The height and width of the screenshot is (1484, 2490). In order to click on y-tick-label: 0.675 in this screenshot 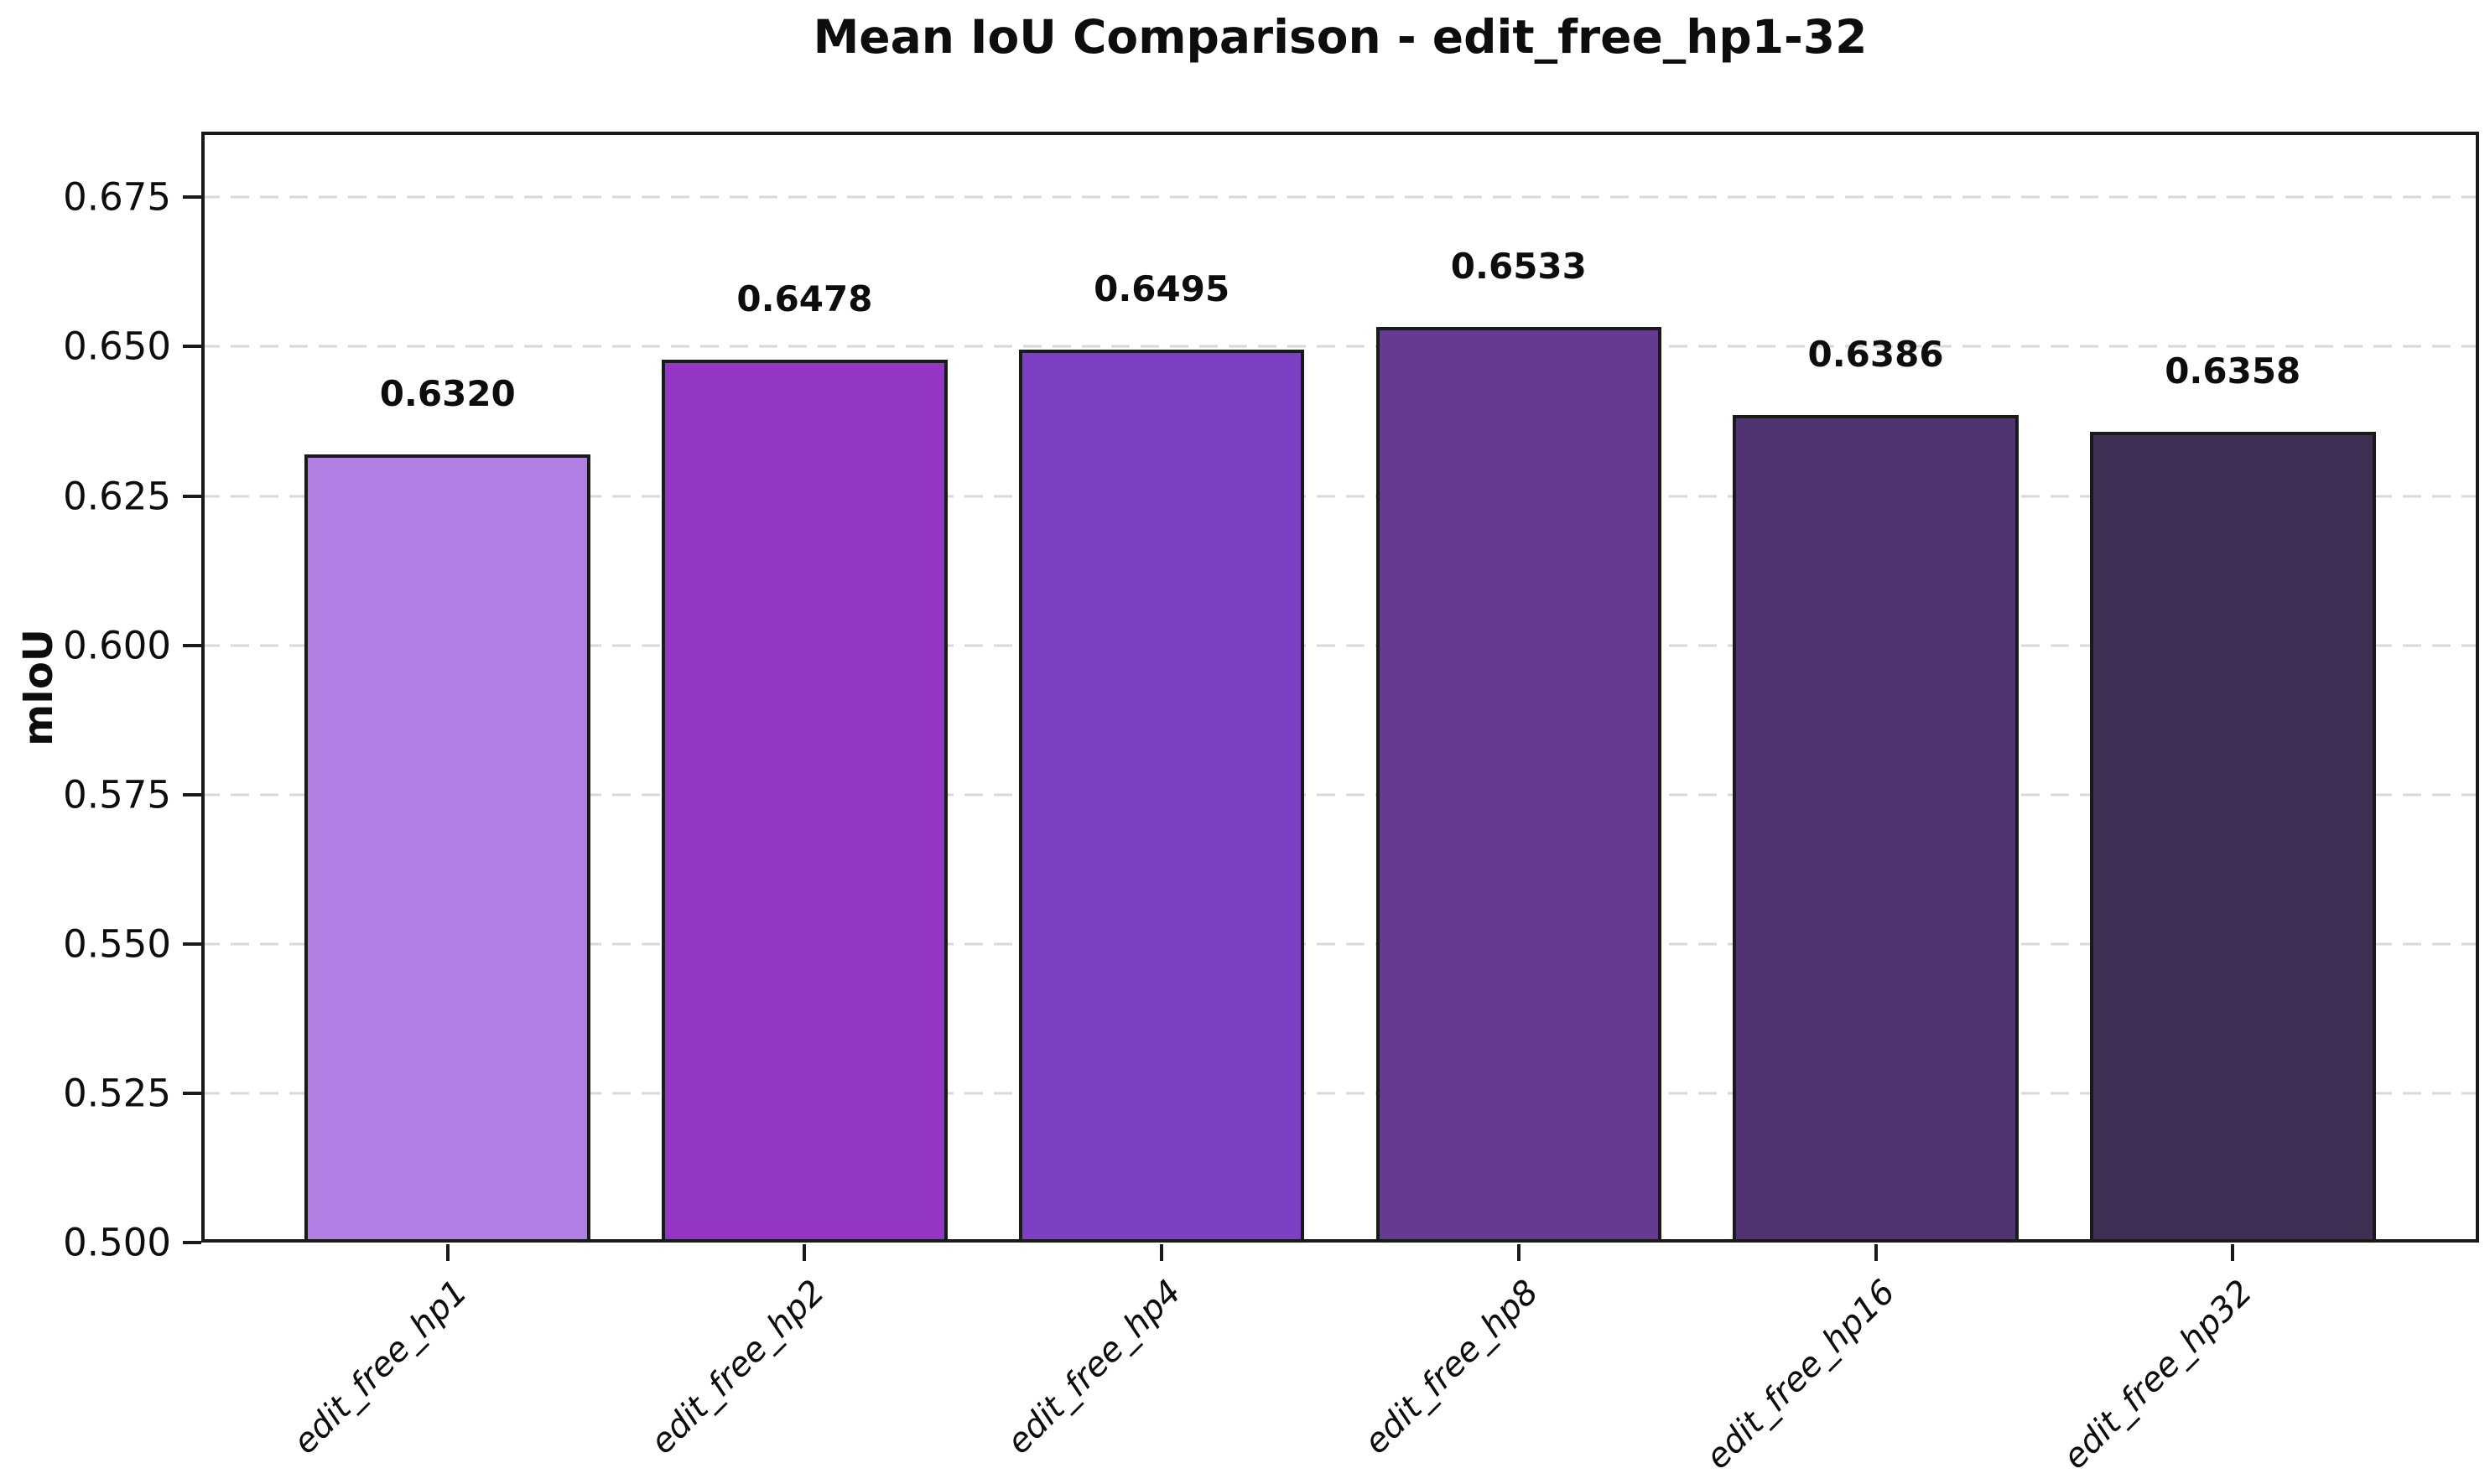, I will do `click(117, 197)`.